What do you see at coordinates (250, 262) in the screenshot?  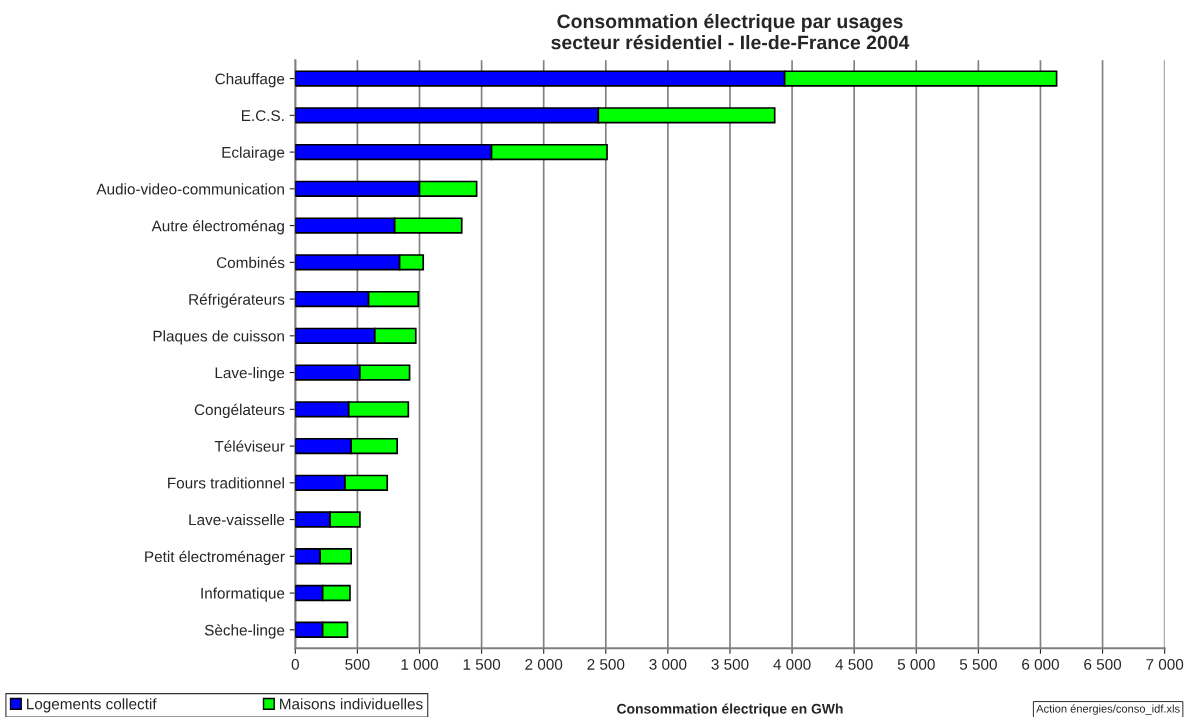 I see `y-tick-label: Combinés` at bounding box center [250, 262].